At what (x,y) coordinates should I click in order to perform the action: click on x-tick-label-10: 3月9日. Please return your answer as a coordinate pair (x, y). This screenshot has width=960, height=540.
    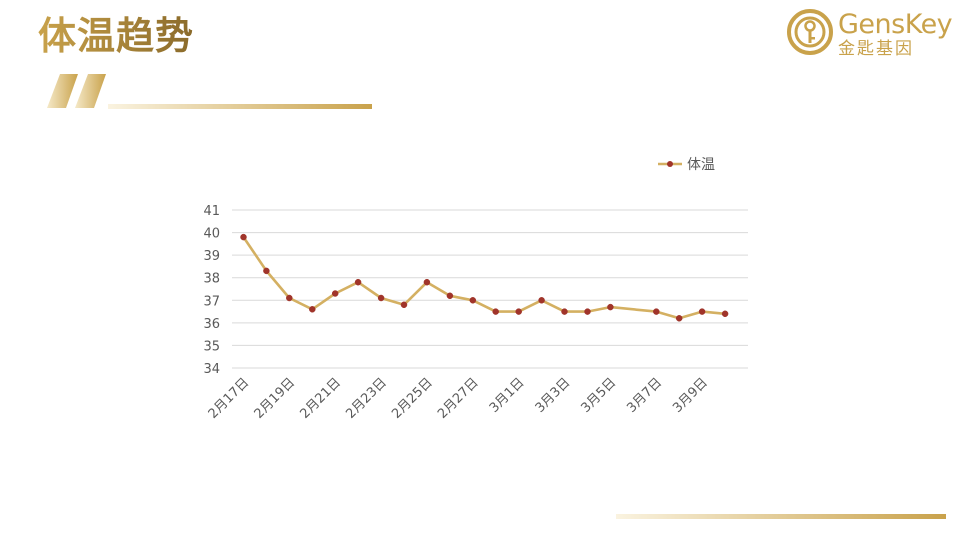
    Looking at the image, I should click on (690, 395).